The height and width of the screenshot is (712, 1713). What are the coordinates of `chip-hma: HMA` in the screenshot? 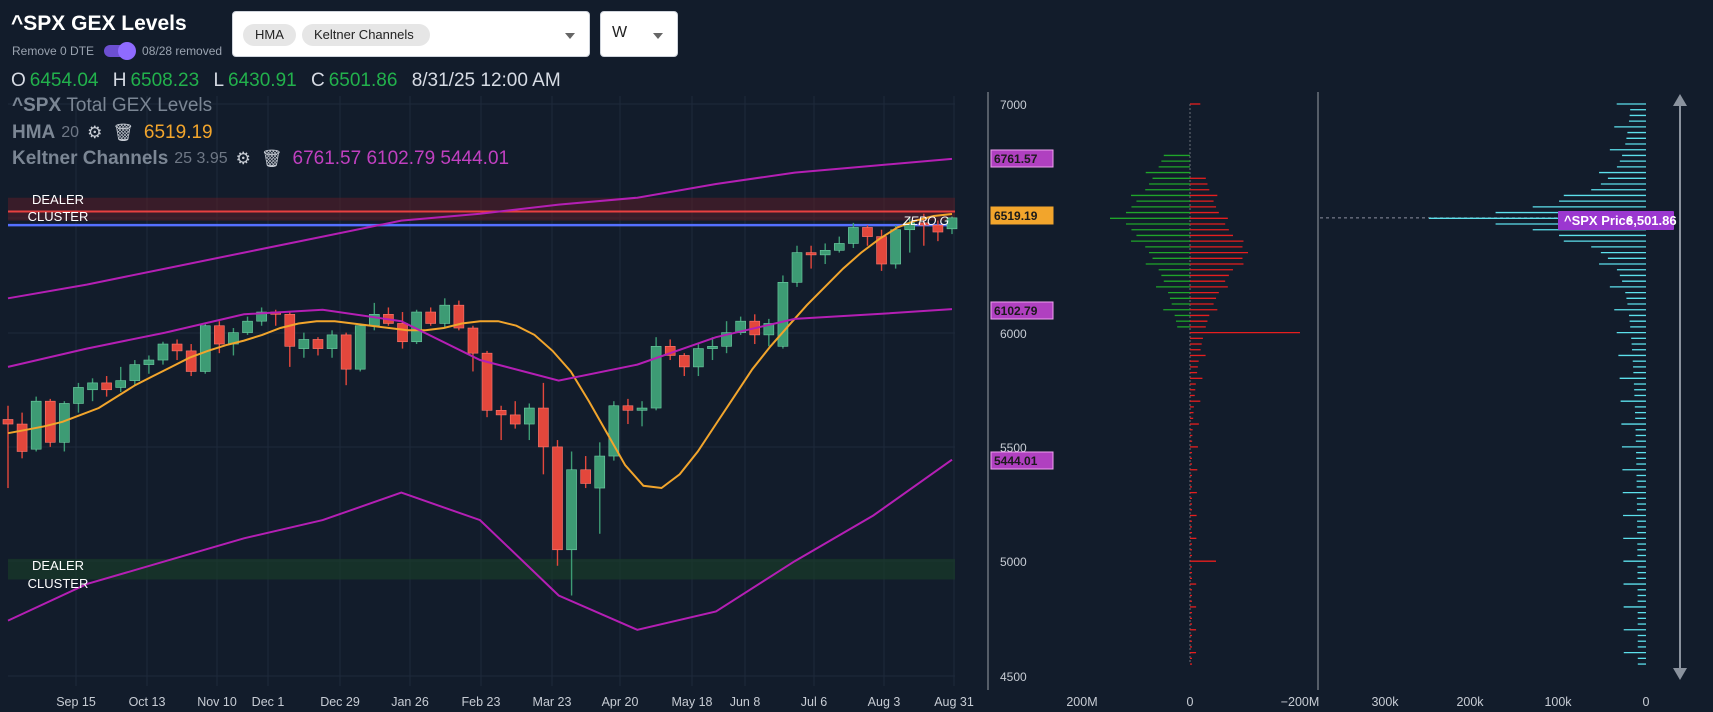 It's located at (269, 35).